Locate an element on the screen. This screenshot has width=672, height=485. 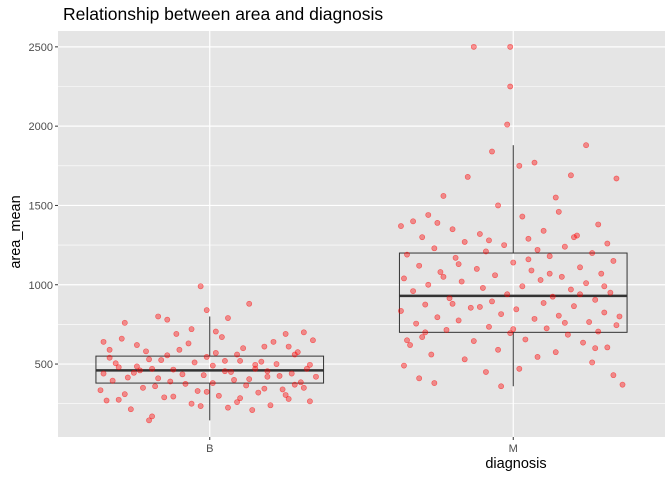
x-tick-label: M is located at coordinates (513, 449).